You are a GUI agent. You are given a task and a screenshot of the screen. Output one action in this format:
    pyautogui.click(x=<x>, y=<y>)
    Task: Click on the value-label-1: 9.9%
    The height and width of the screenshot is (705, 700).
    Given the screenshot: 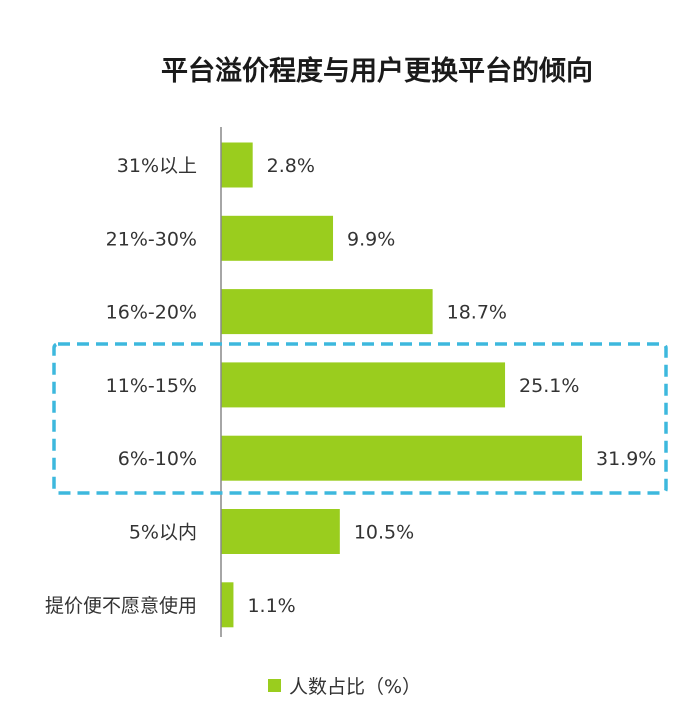 What is the action you would take?
    pyautogui.click(x=371, y=239)
    